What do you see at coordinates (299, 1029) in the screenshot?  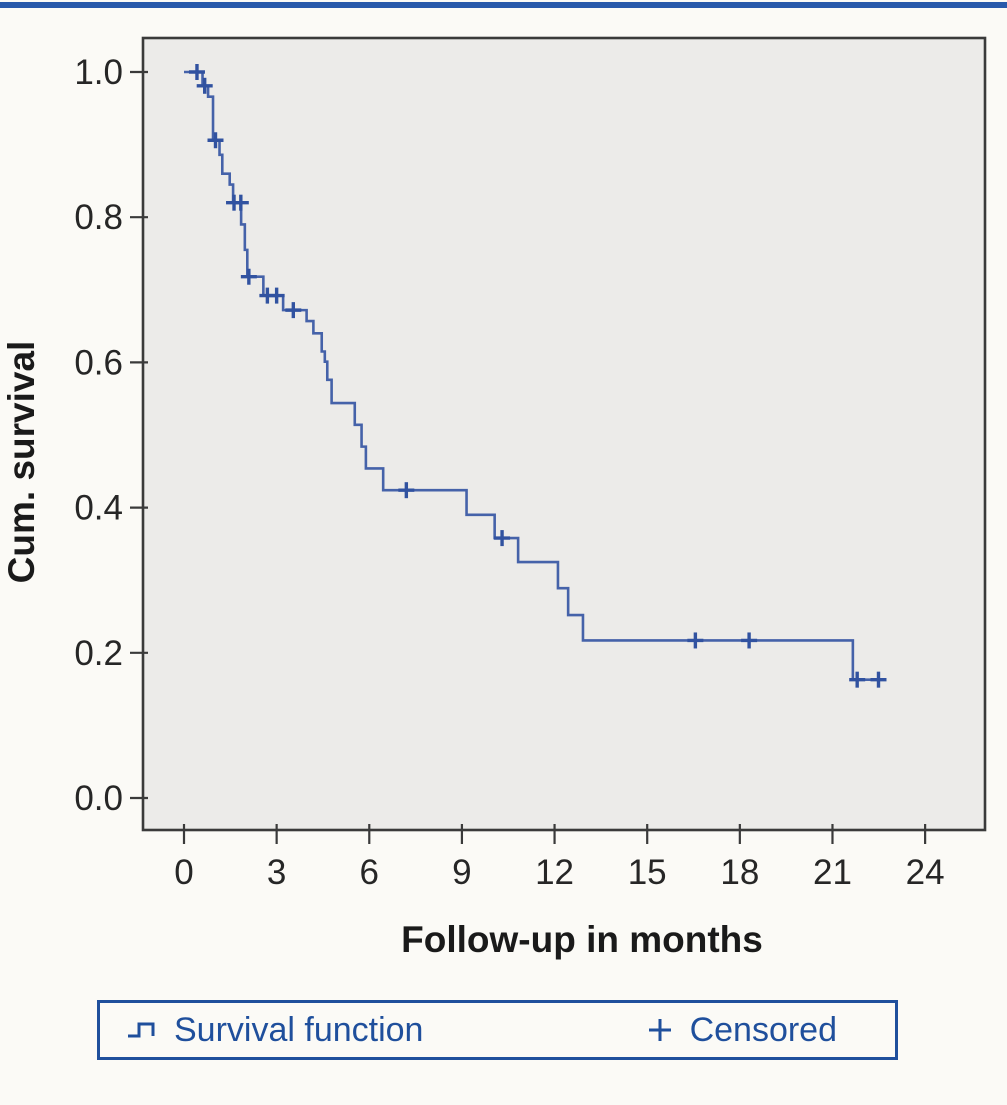 I see `legend-label-survival-function: Survival function` at bounding box center [299, 1029].